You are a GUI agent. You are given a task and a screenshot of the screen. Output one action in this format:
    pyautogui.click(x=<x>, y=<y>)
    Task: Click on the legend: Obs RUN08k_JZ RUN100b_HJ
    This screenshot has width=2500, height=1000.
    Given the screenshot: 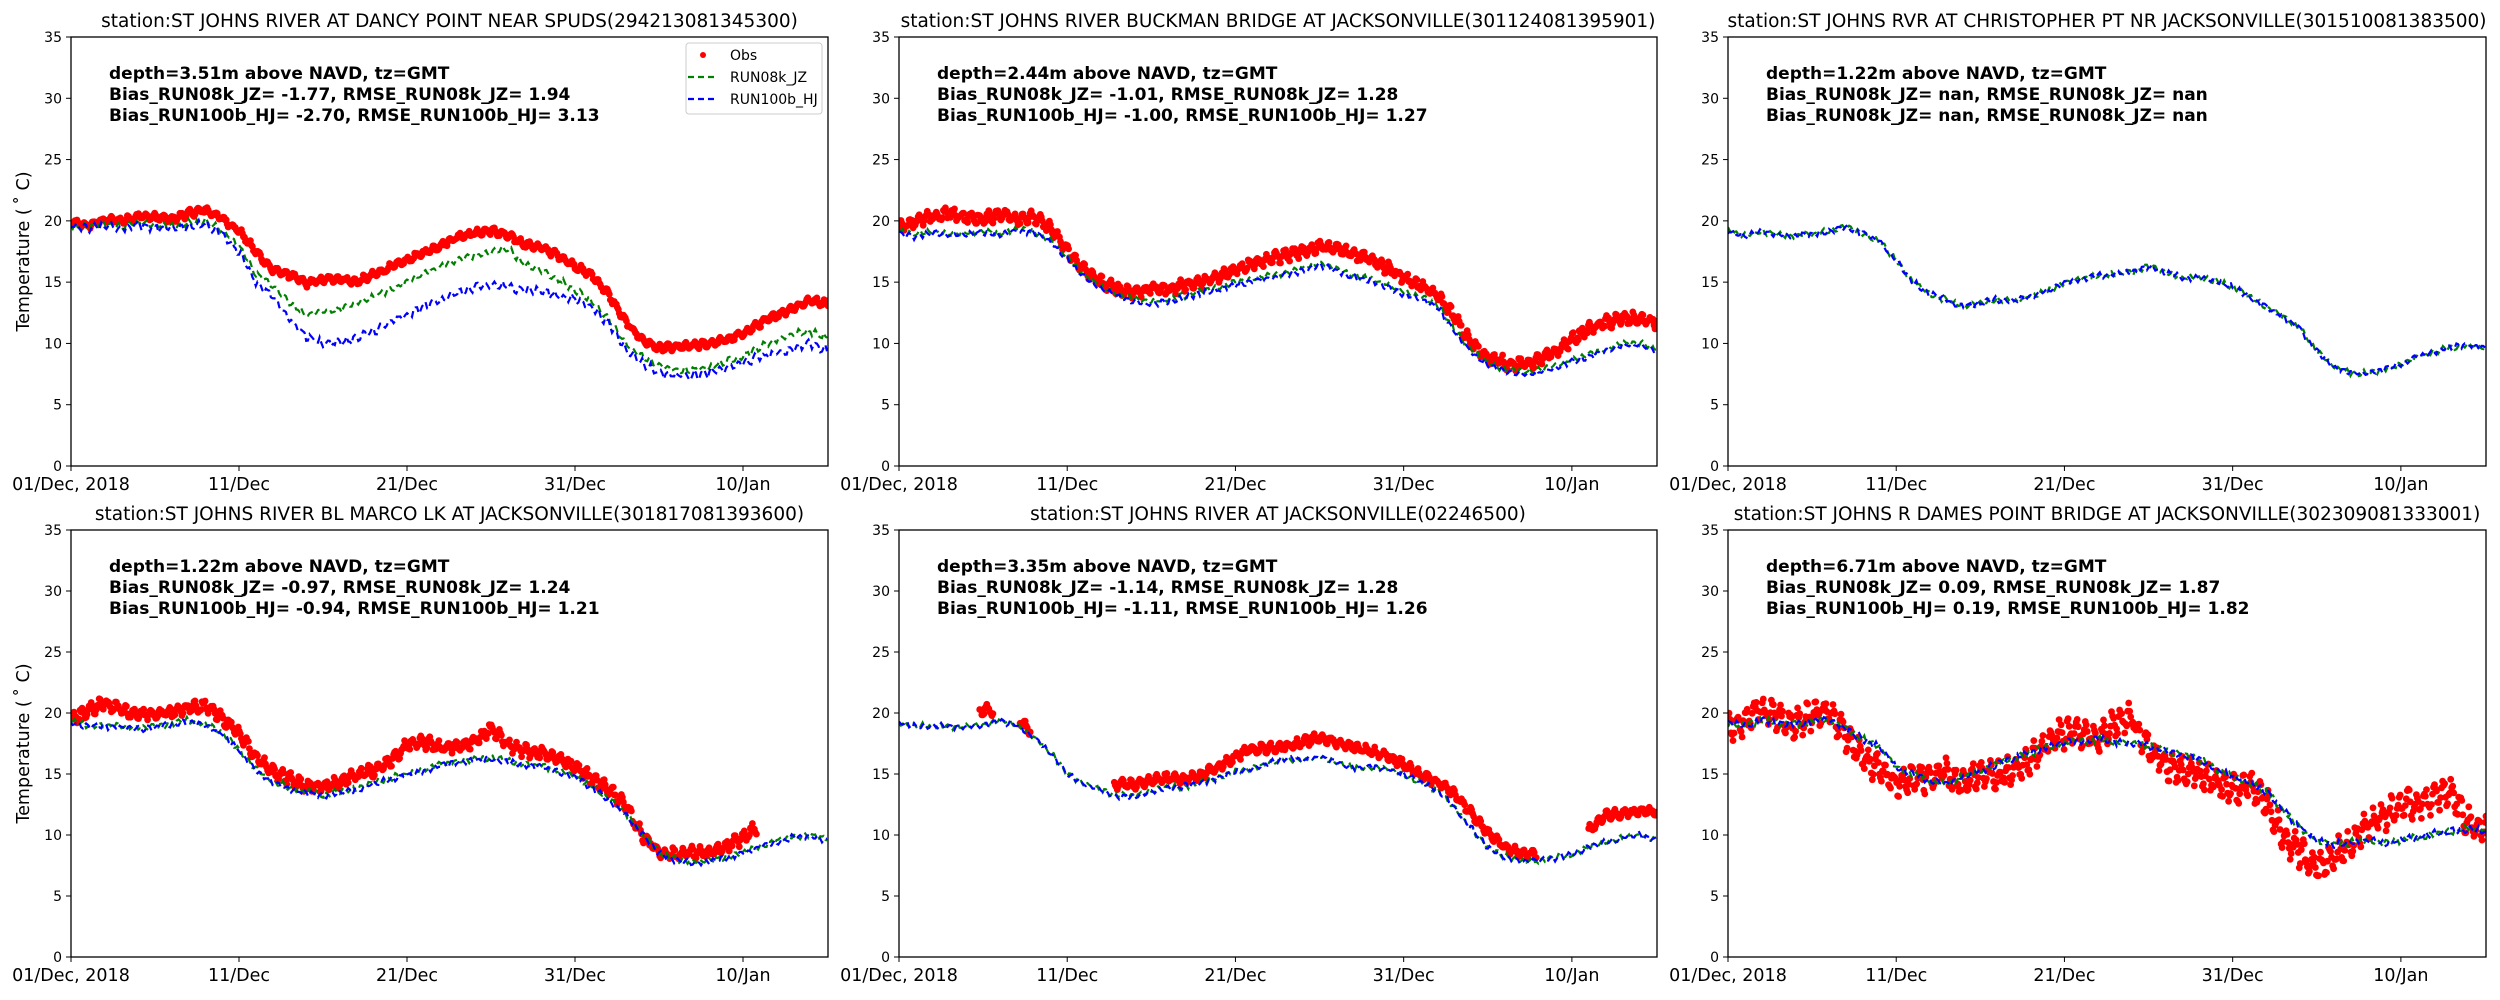 What is the action you would take?
    pyautogui.click(x=754, y=78)
    